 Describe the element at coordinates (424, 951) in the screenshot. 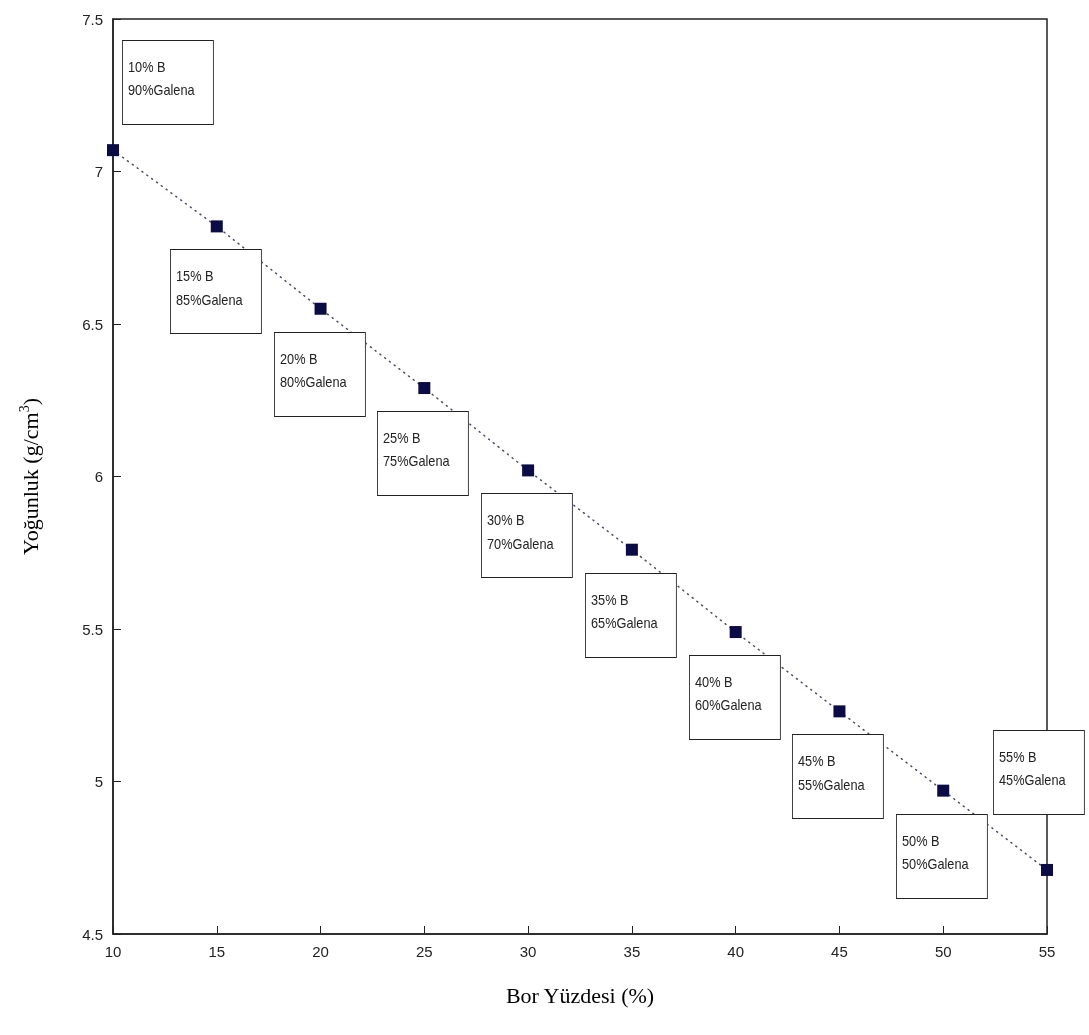

I see `x-tick-label: 25` at that location.